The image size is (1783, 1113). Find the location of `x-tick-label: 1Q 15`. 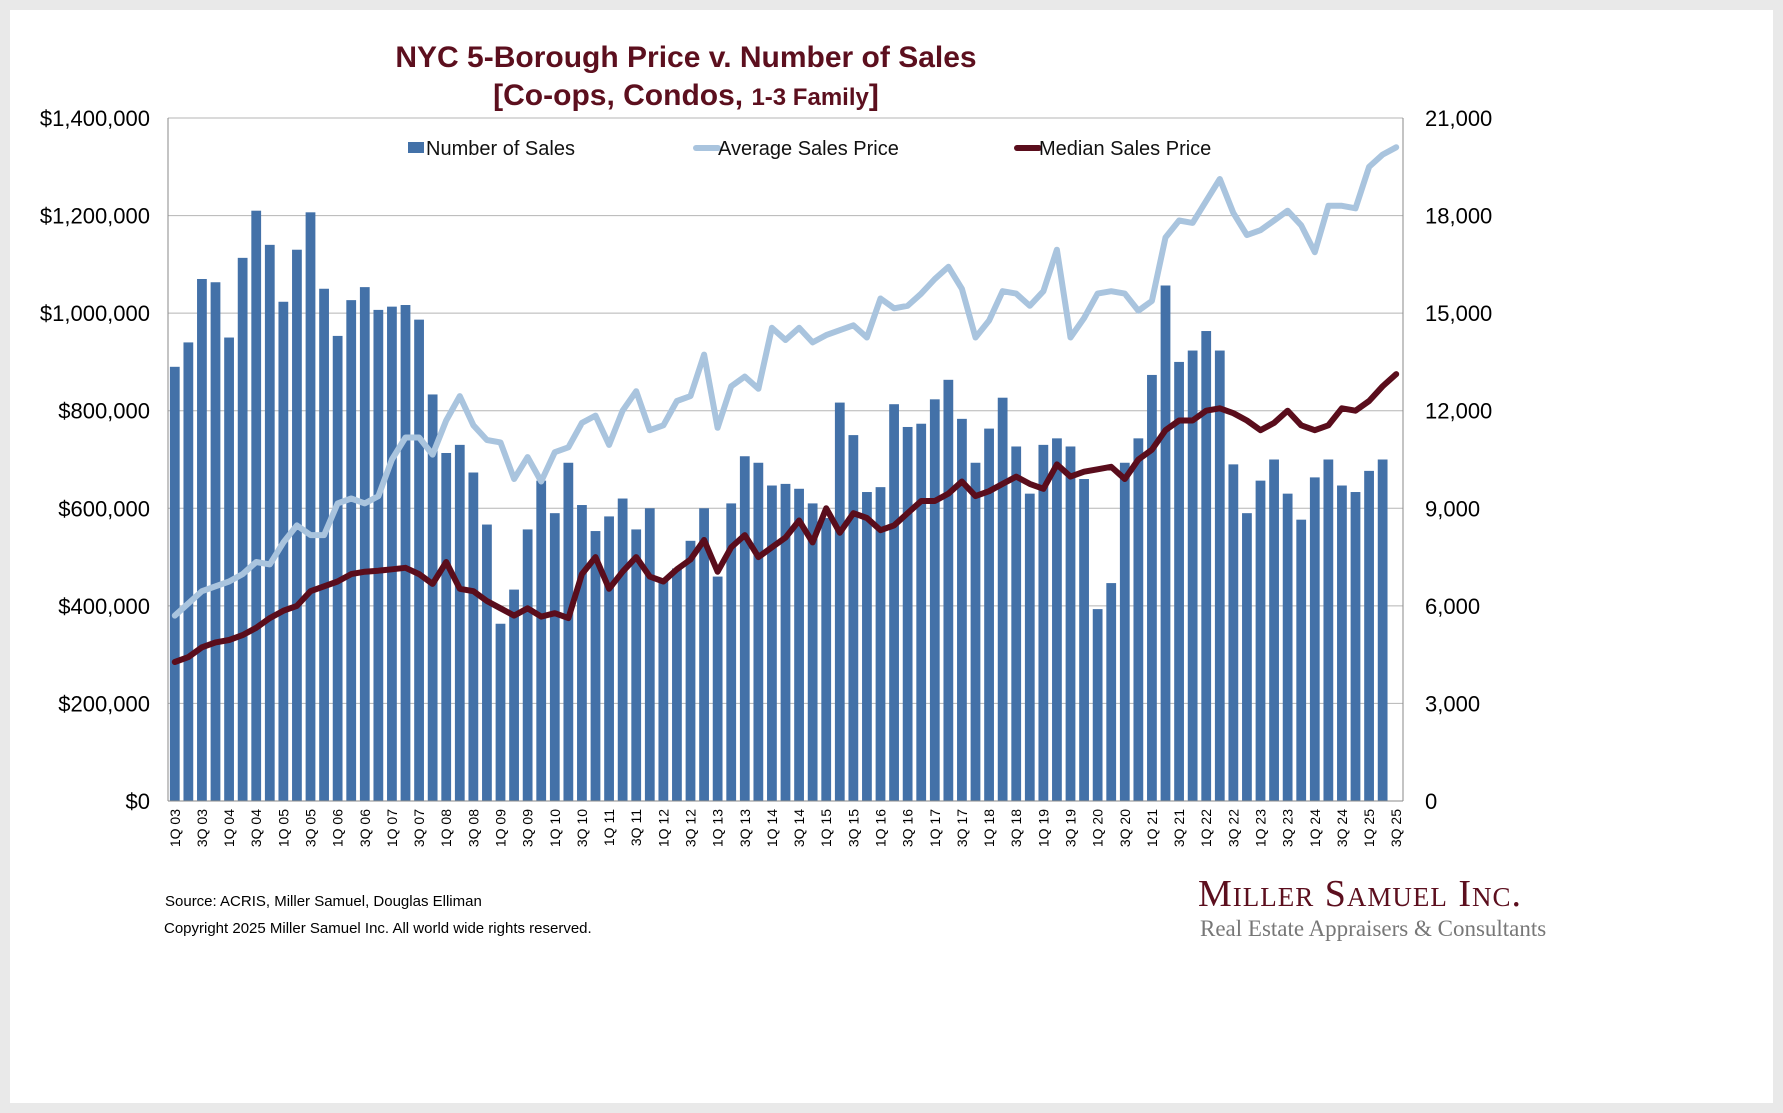

x-tick-label: 1Q 15 is located at coordinates (826, 828).